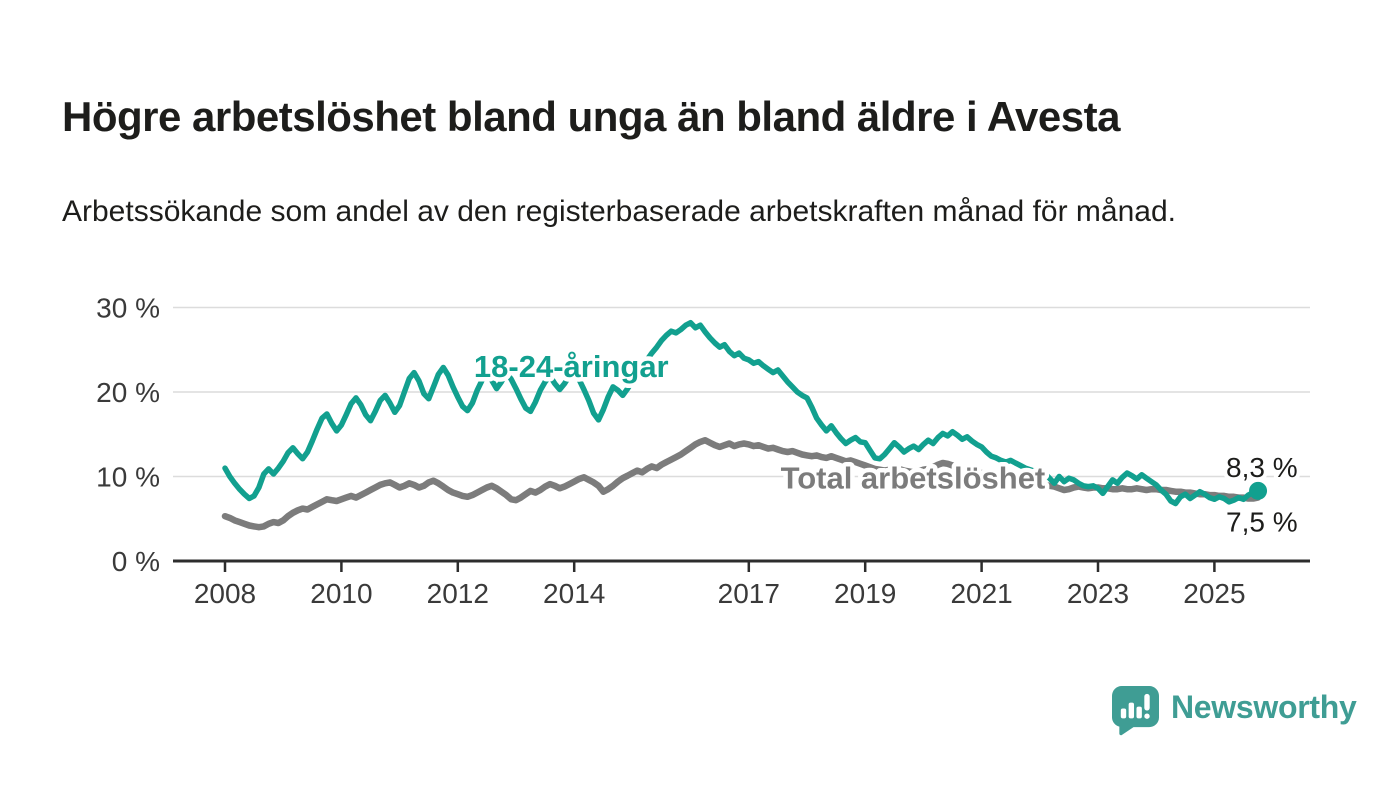 The width and height of the screenshot is (1400, 794). Describe the element at coordinates (913, 477) in the screenshot. I see `series-label-total-arbetsloshet: Total arbetslöshet` at that location.